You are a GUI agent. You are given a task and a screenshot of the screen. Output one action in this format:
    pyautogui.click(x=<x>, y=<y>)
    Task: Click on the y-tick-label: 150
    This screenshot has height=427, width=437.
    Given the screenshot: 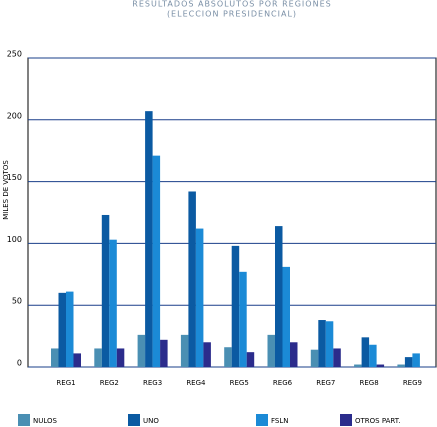 What is the action you would take?
    pyautogui.click(x=14, y=177)
    